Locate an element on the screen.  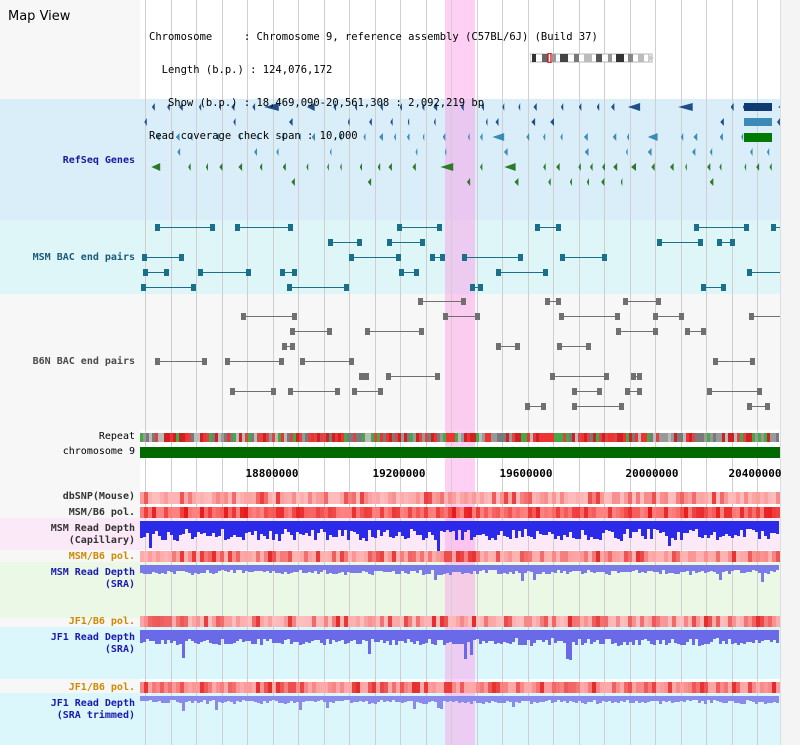
chromosome-ideogram is located at coordinates (592, 58).